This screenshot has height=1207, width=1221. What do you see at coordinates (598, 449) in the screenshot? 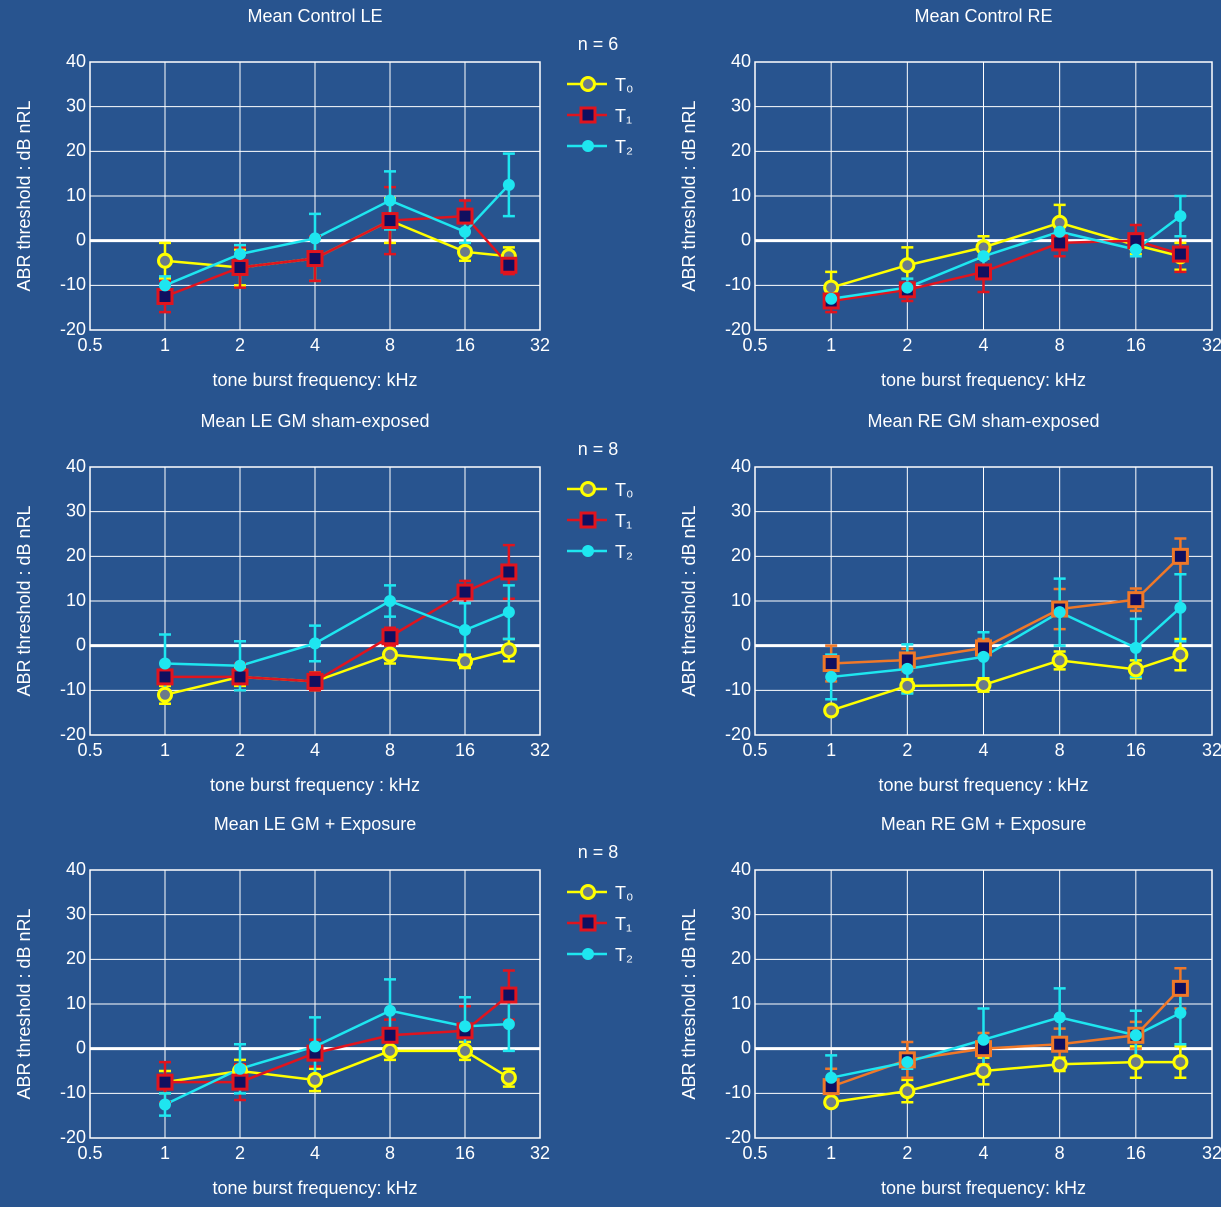
I see `annotation: n = 8` at bounding box center [598, 449].